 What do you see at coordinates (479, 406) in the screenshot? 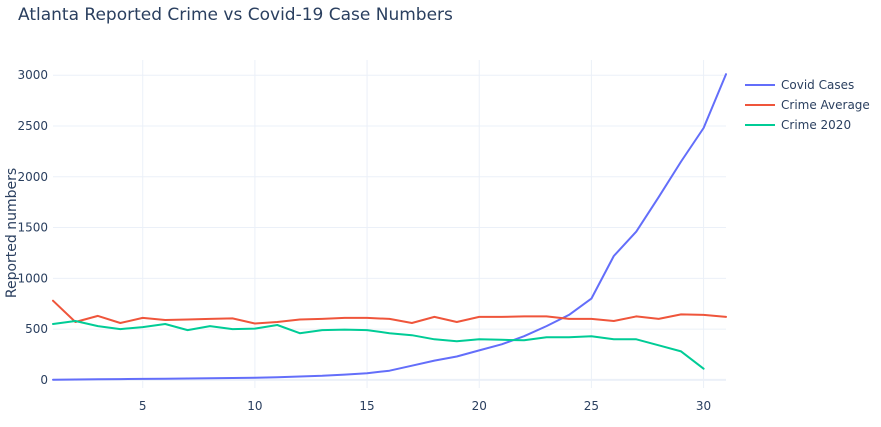
I see `x-tick-label-20: 20` at bounding box center [479, 406].